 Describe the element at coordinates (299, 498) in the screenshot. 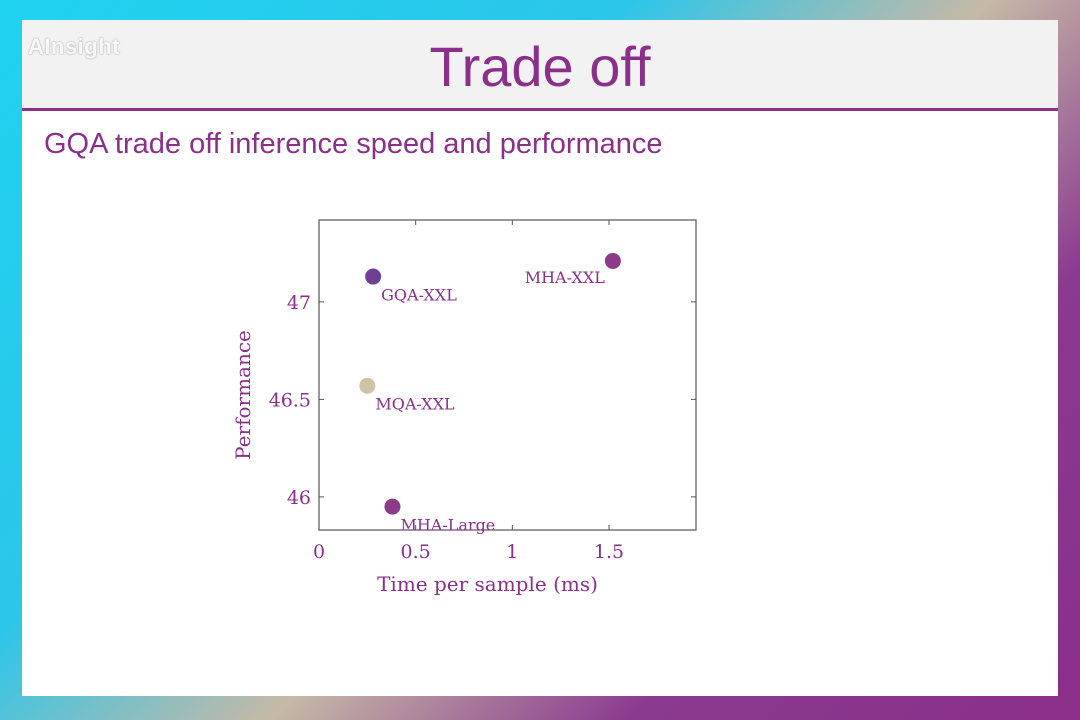

I see `y-tick-label: 46` at that location.